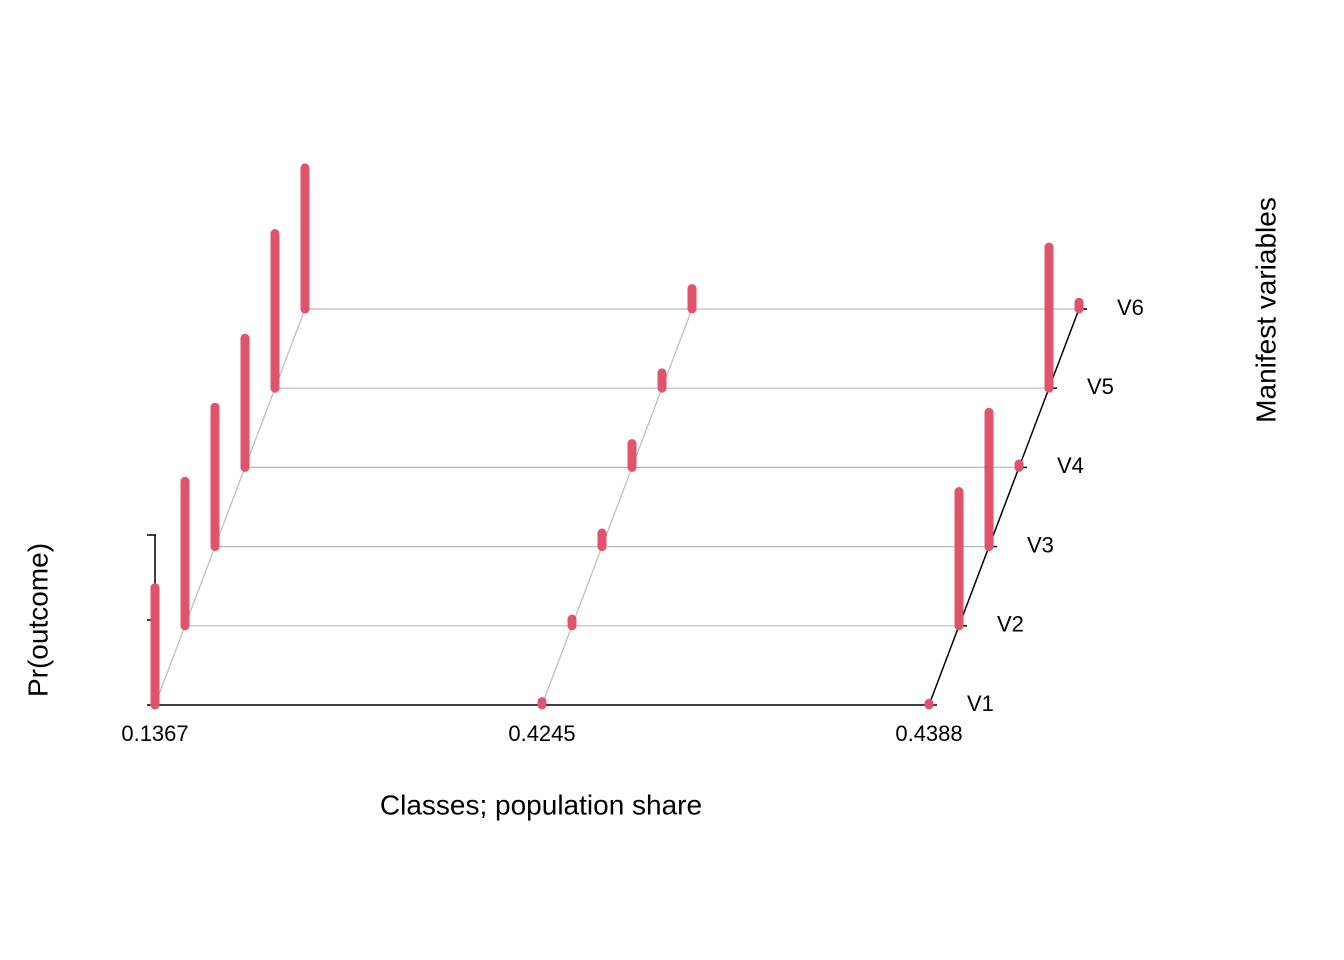 The height and width of the screenshot is (960, 1344). I want to click on variable-label: V1, so click(980, 703).